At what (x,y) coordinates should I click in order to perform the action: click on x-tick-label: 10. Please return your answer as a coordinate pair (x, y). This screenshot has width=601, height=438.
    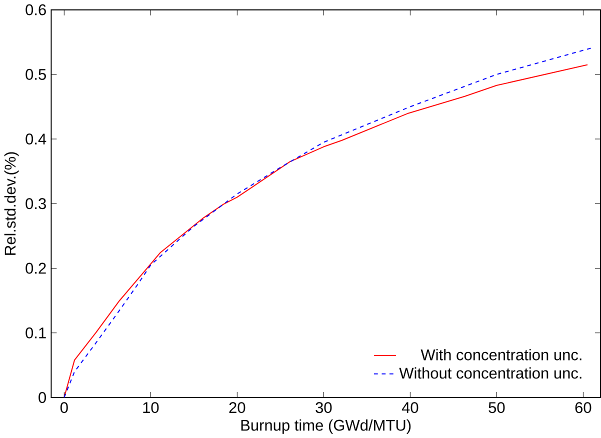
    Looking at the image, I should click on (151, 408).